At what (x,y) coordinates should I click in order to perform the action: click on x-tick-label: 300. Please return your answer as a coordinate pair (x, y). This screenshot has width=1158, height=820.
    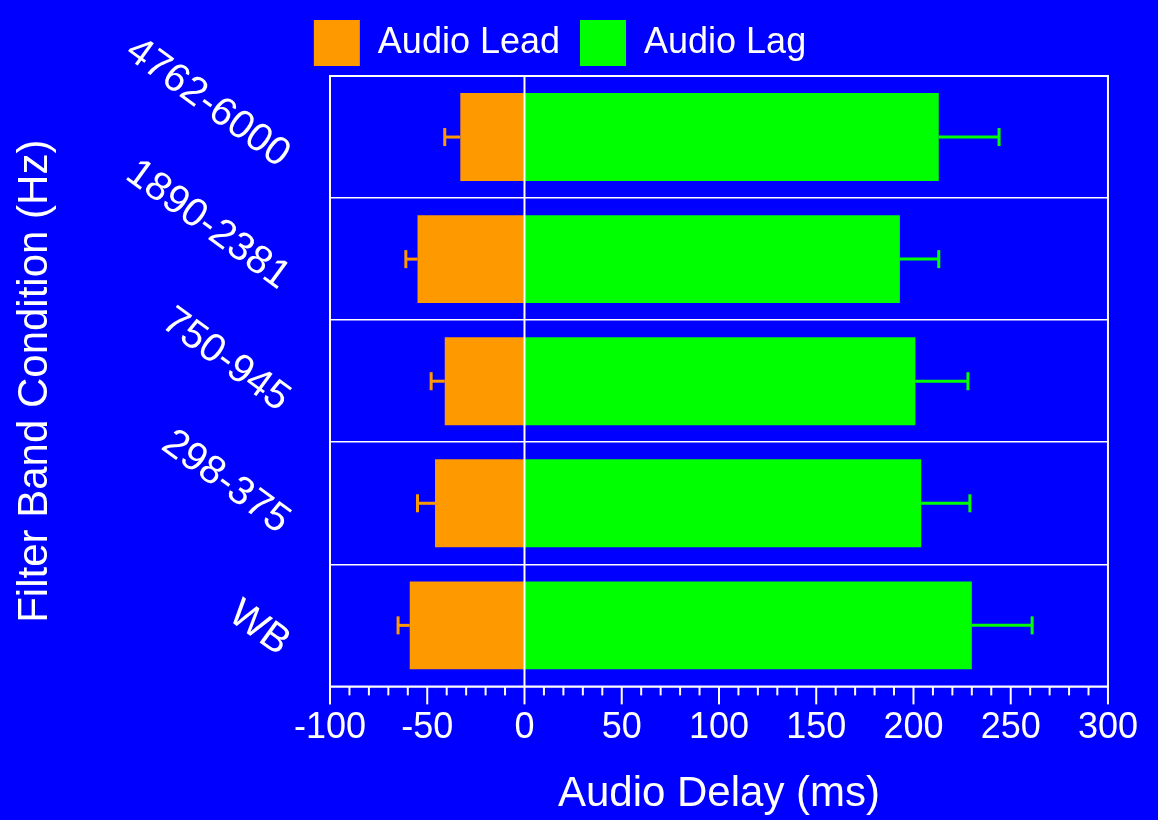
    Looking at the image, I should click on (1108, 725).